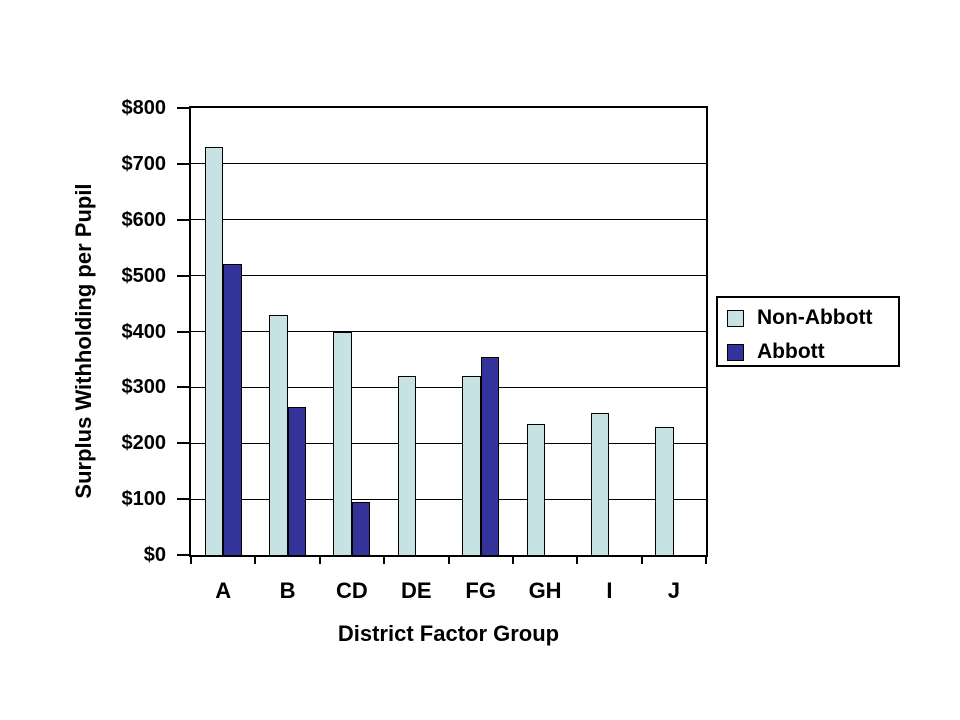 Image resolution: width=960 pixels, height=720 pixels. I want to click on y-tick-label-2: $200, so click(144, 443).